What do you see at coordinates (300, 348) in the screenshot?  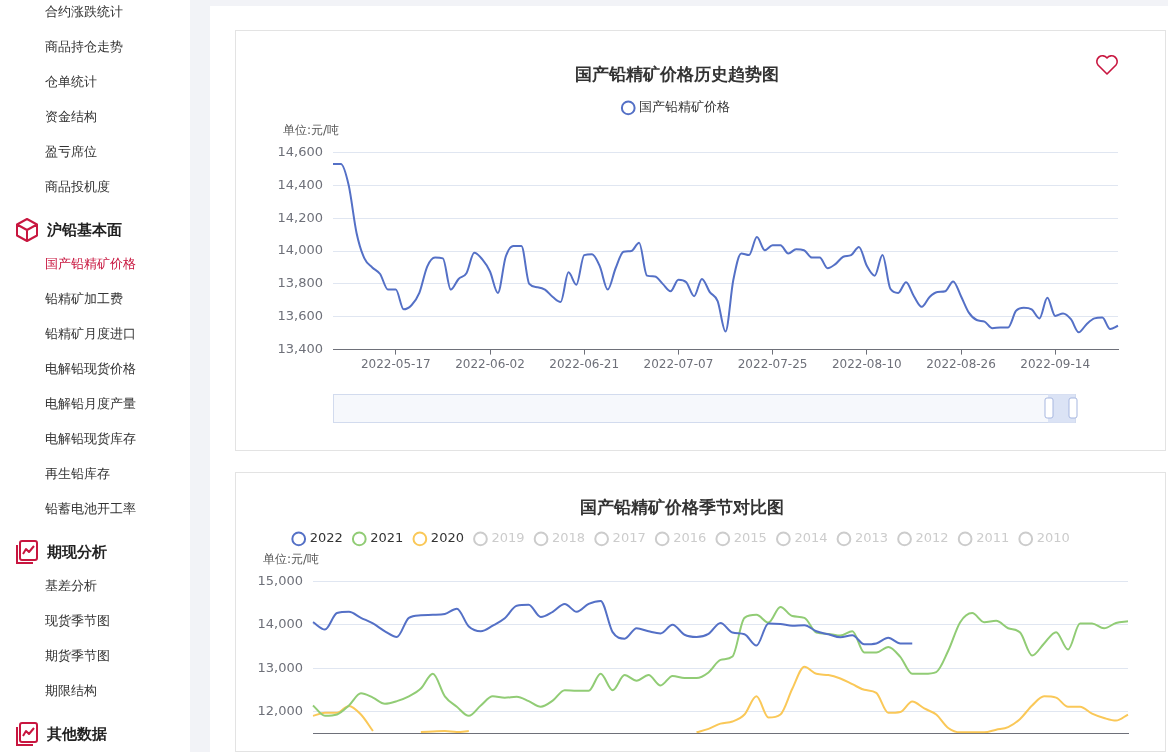 I see `y-tick-label: 13,400` at bounding box center [300, 348].